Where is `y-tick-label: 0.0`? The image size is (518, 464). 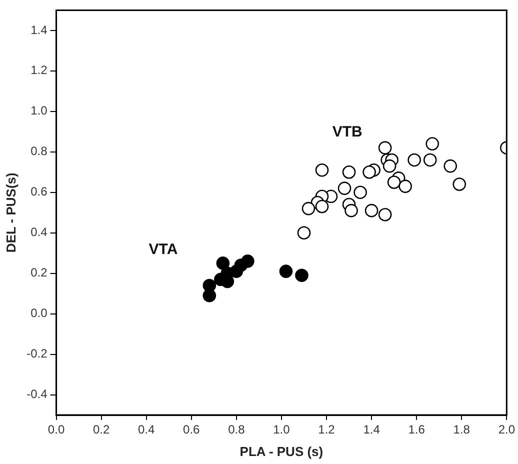
y-tick-label: 0.0 is located at coordinates (39, 313).